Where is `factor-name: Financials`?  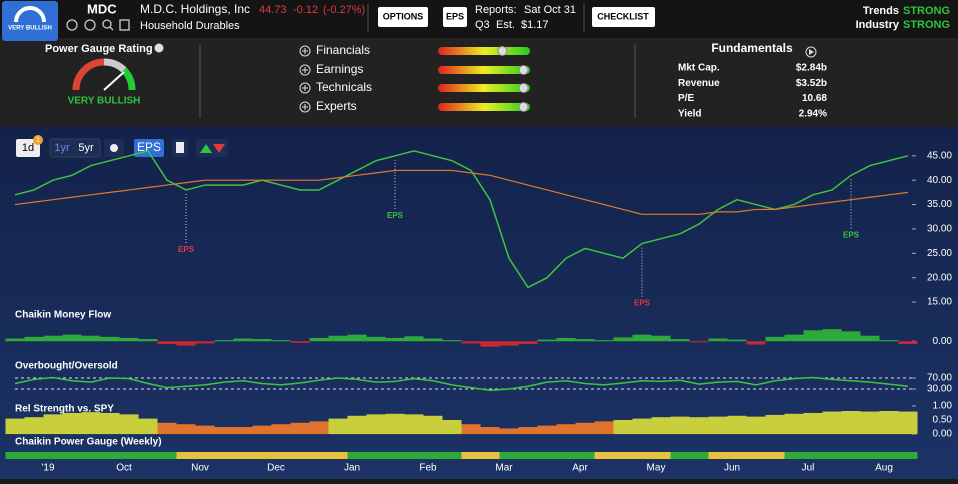
factor-name: Financials is located at coordinates (343, 50).